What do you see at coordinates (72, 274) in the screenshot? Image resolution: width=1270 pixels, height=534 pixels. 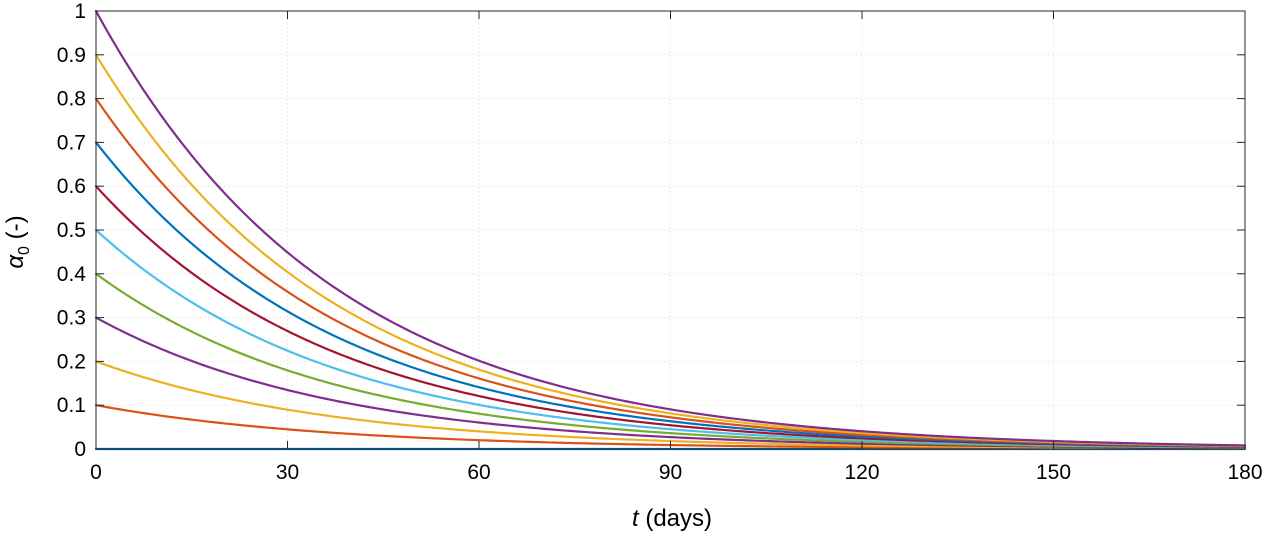 I see `y-tick-label: 0.4` at bounding box center [72, 274].